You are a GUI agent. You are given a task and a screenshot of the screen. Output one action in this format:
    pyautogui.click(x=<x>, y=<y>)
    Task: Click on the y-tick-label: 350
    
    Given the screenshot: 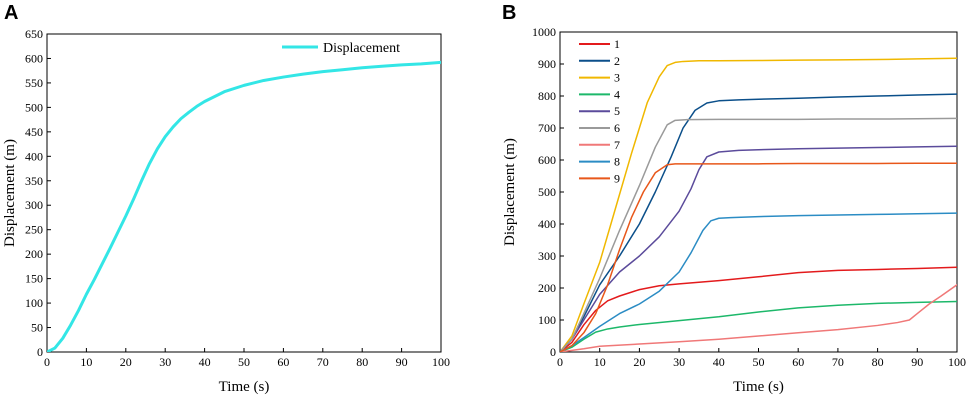 What is the action you would take?
    pyautogui.click(x=34, y=181)
    